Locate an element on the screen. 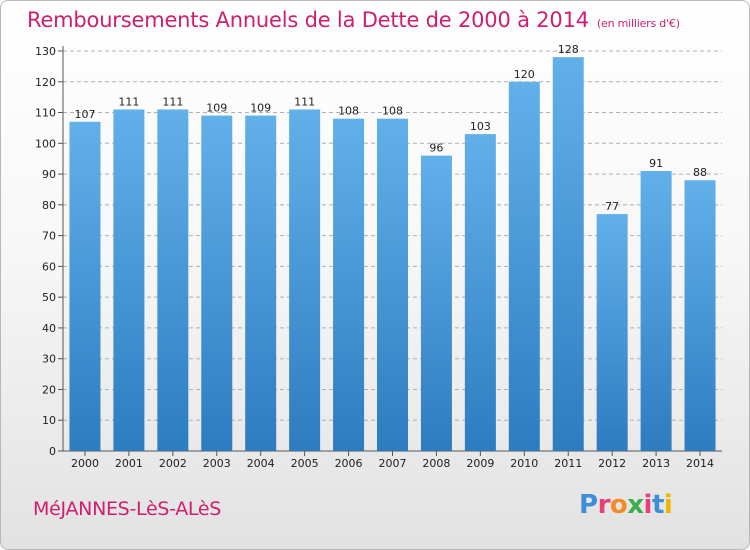 This screenshot has height=550, width=750. y-tick-label: 80 is located at coordinates (49, 205).